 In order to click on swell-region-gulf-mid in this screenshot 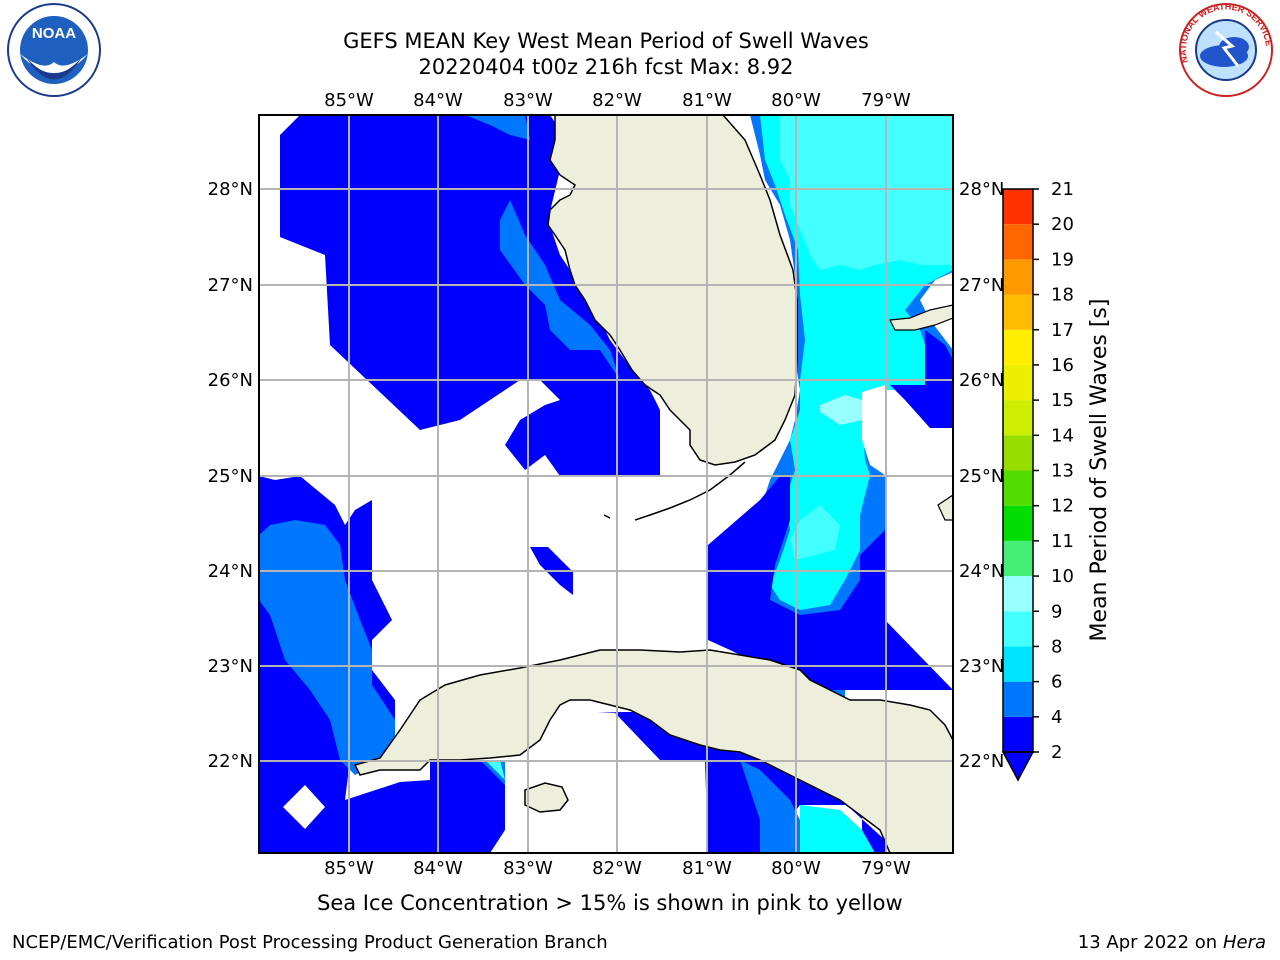, I will do `click(497, 127)`.